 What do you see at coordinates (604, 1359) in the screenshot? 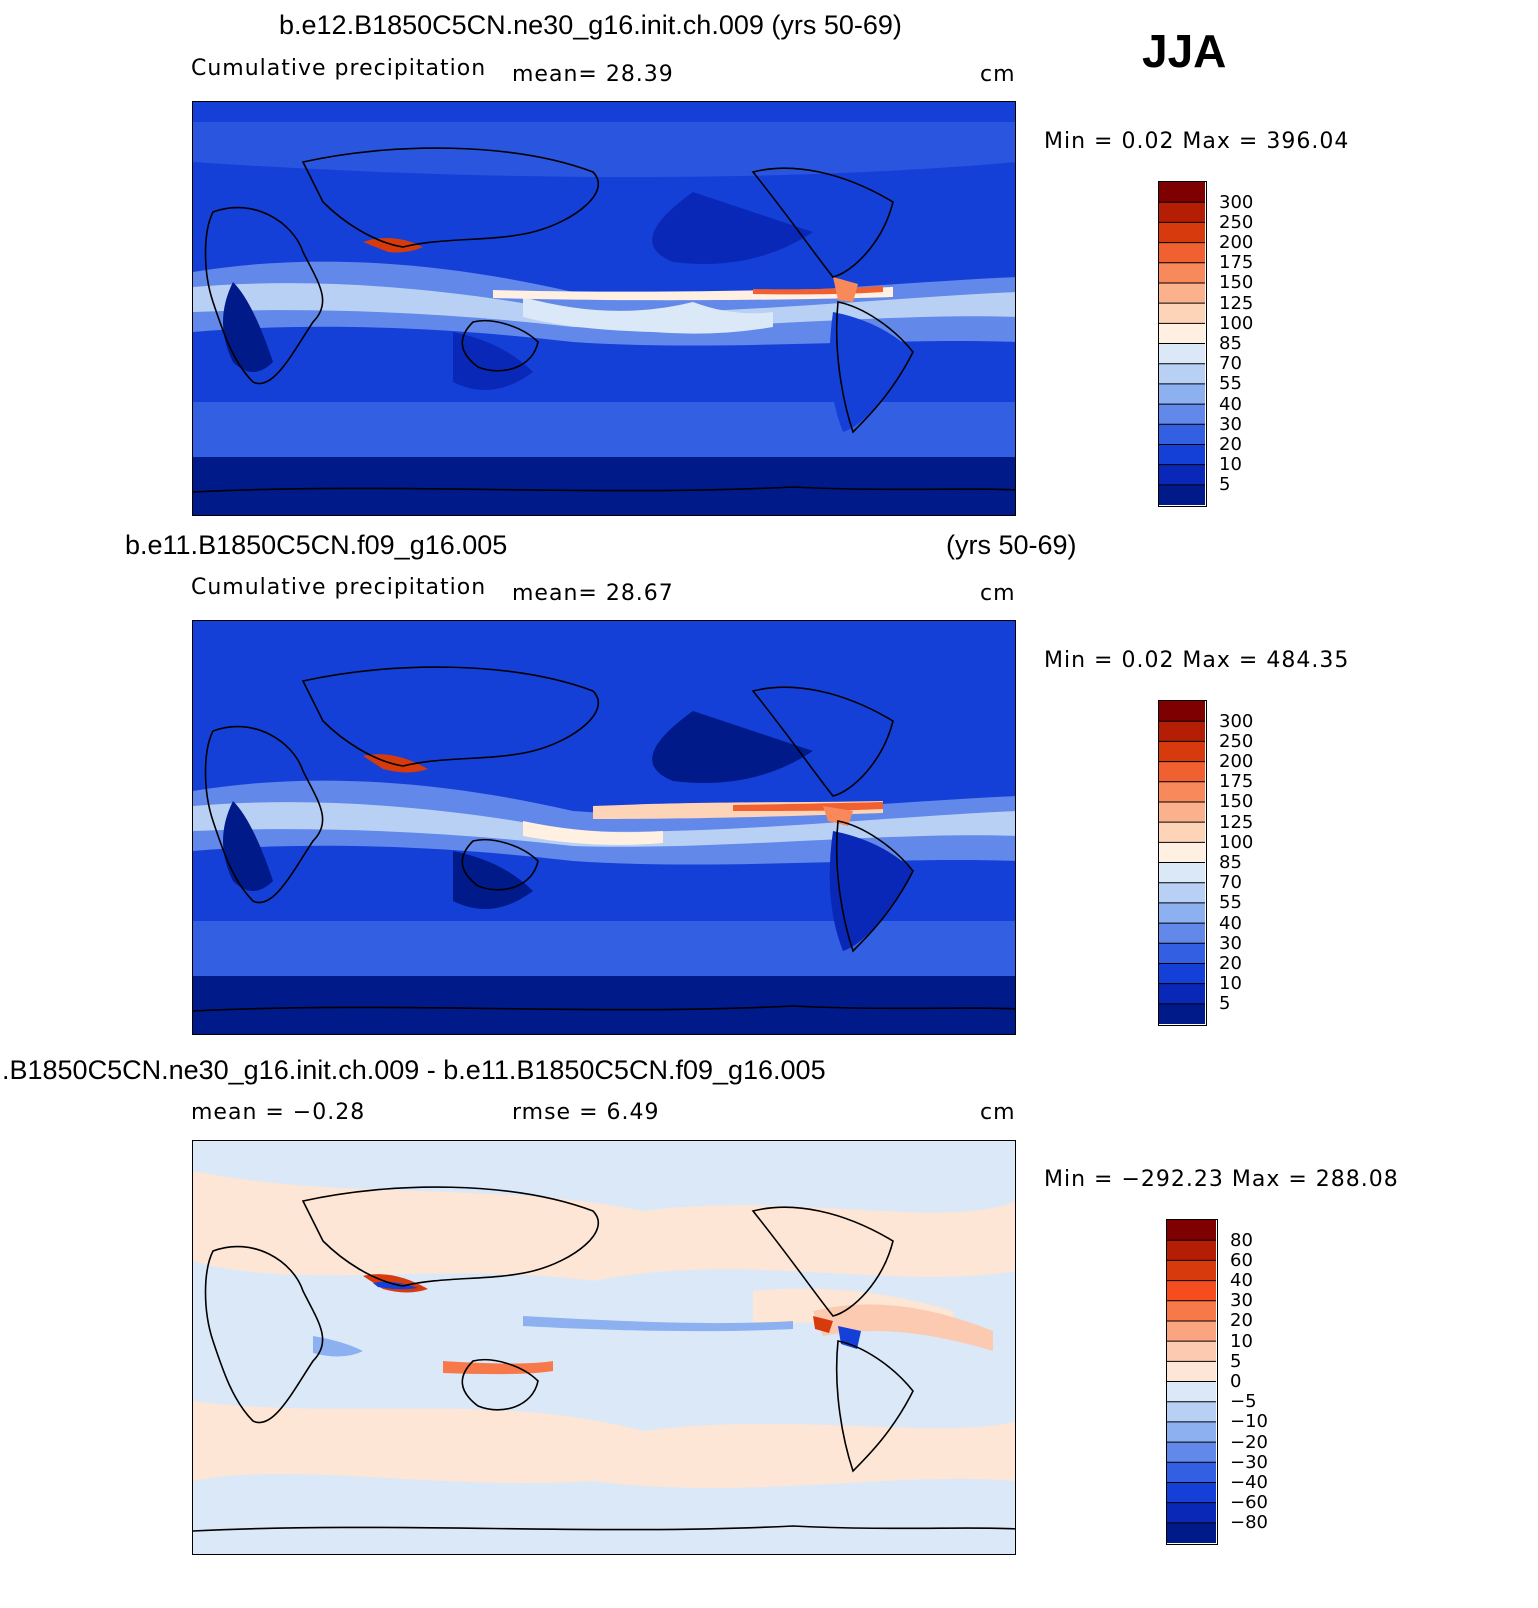
I see `panel-3-coastlines` at bounding box center [604, 1359].